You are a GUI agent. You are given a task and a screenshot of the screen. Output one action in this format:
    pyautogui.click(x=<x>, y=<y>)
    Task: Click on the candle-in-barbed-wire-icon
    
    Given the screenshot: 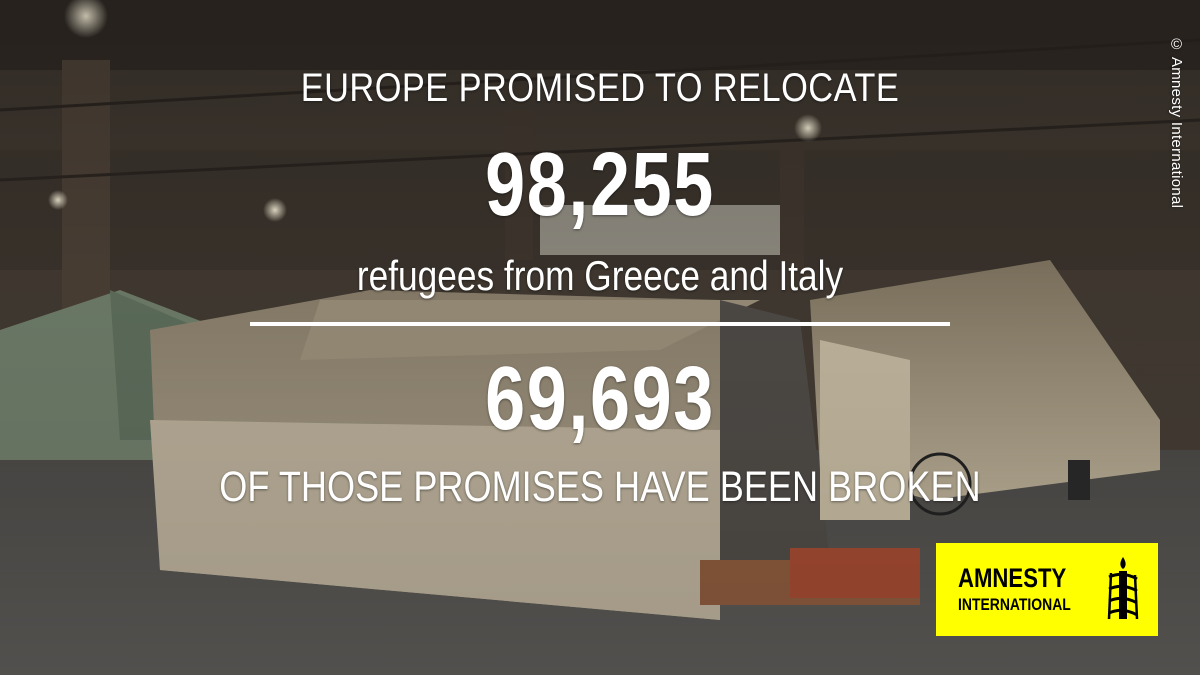 What is the action you would take?
    pyautogui.click(x=1123, y=588)
    